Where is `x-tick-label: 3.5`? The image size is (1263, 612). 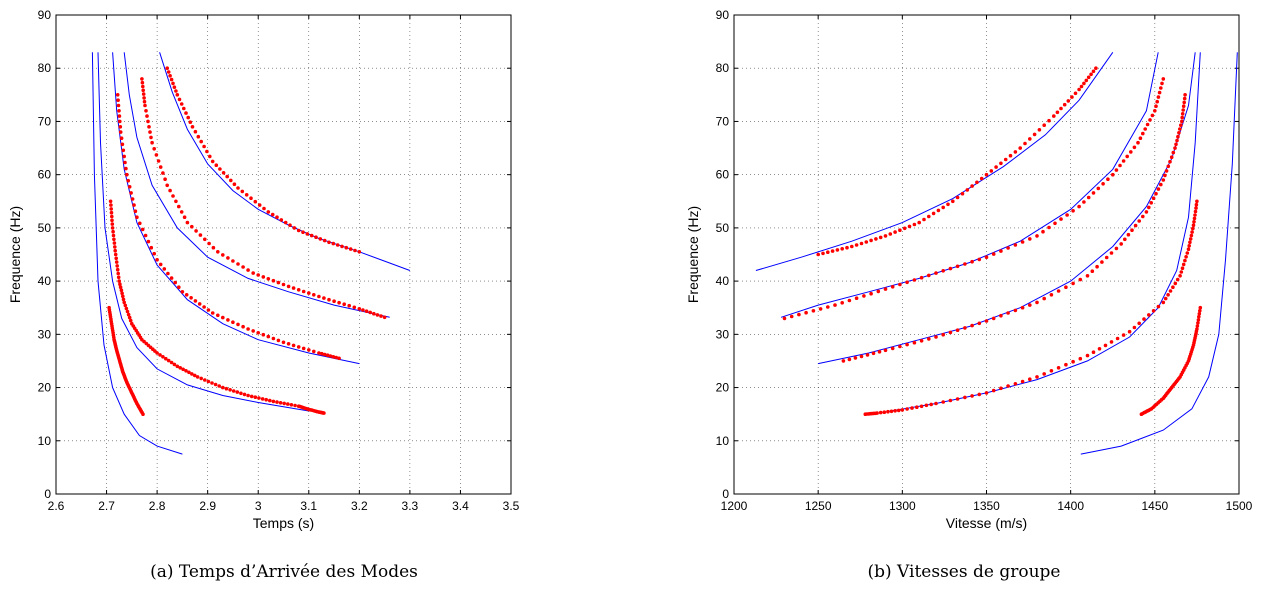 x-tick-label: 3.5 is located at coordinates (511, 506).